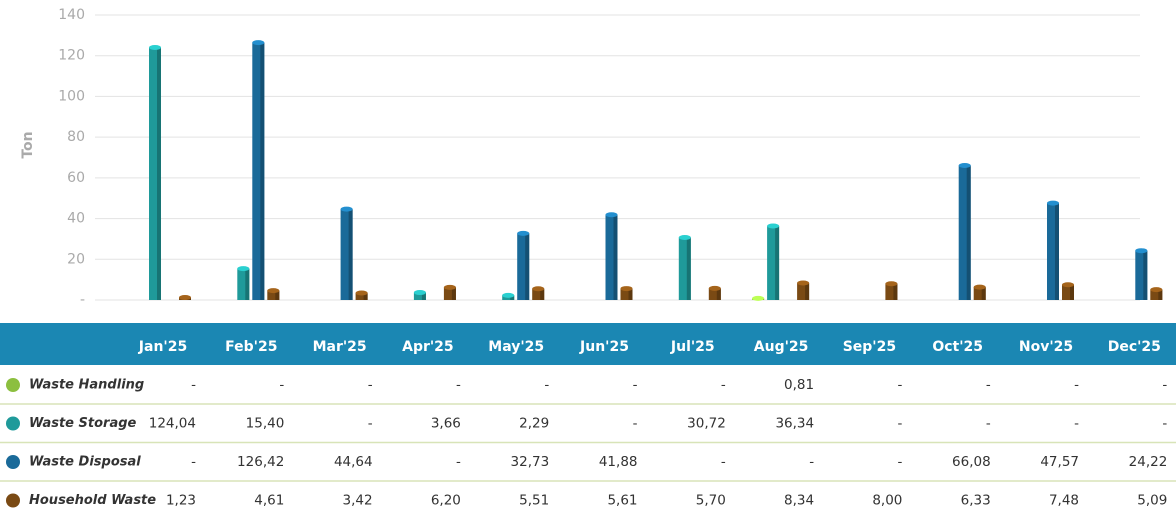 This screenshot has width=1176, height=519. Describe the element at coordinates (83, 423) in the screenshot. I see `legend-label: Waste Storage` at that location.